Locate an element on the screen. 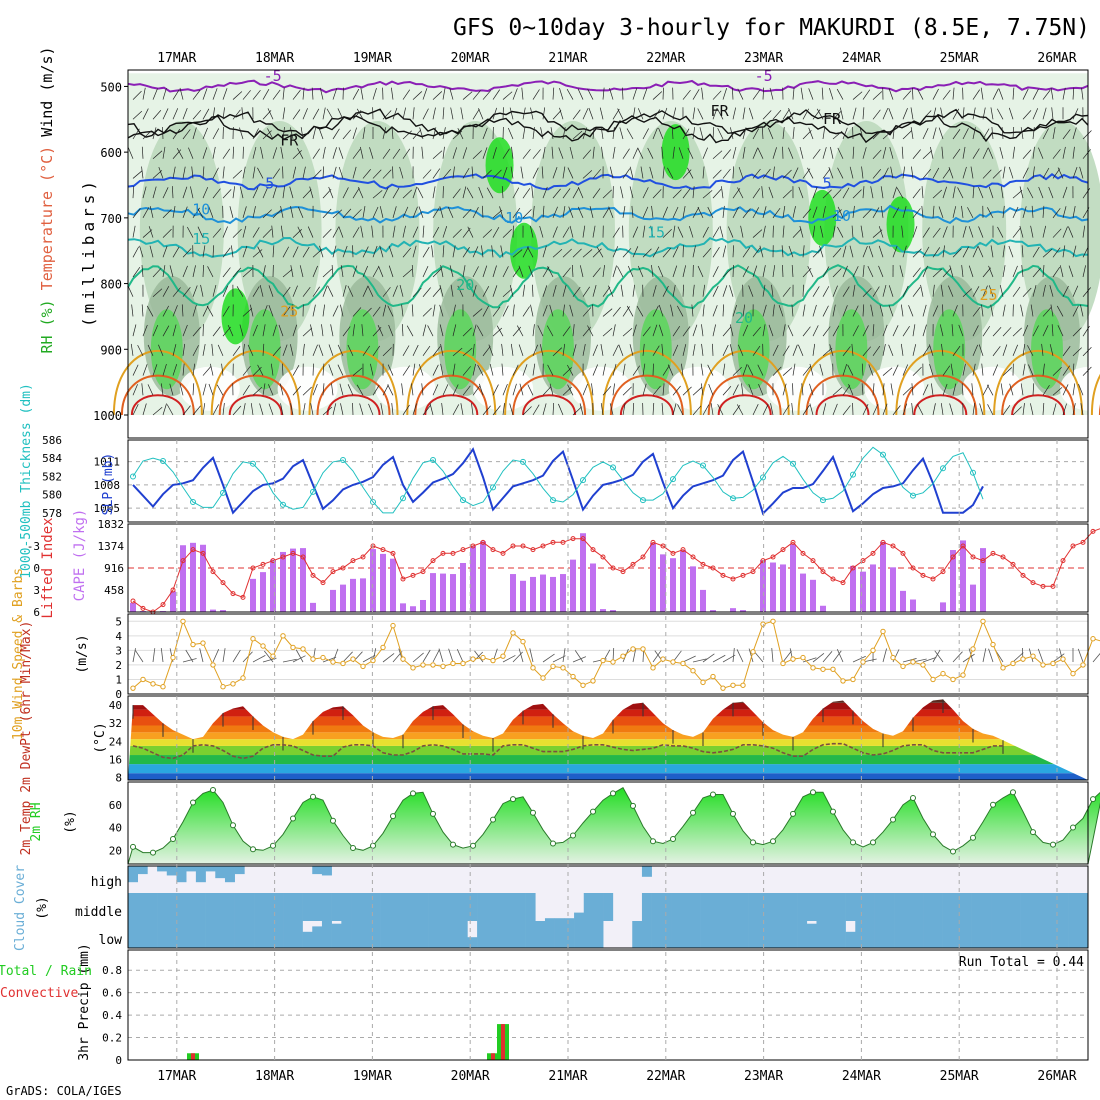 This screenshot has width=1100, height=1100. contour-label: 25 is located at coordinates (289, 311).